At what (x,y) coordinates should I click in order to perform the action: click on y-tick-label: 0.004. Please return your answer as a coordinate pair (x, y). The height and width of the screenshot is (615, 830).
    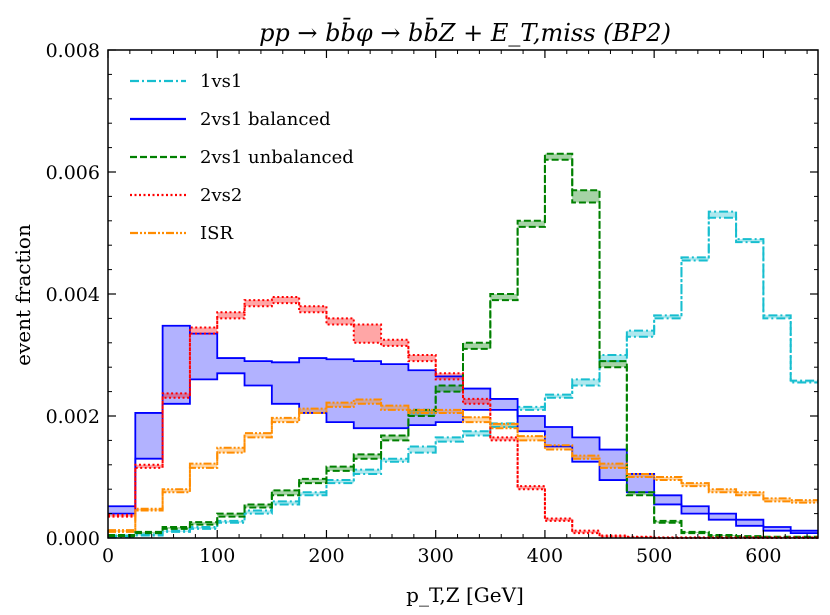
    Looking at the image, I should click on (73, 295).